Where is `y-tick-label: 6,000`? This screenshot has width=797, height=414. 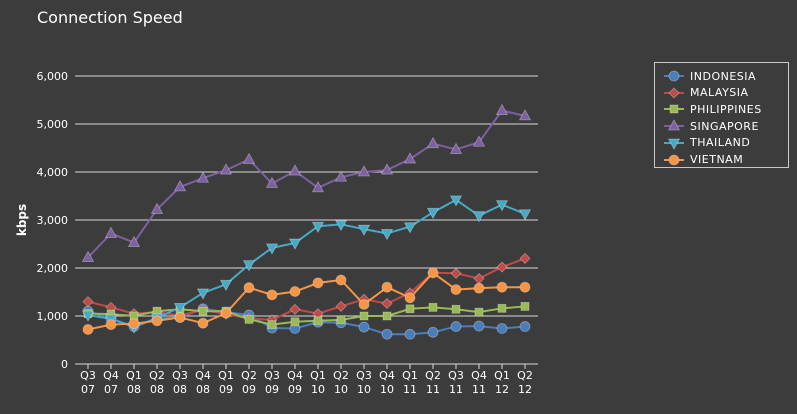 y-tick-label: 6,000 is located at coordinates (53, 76).